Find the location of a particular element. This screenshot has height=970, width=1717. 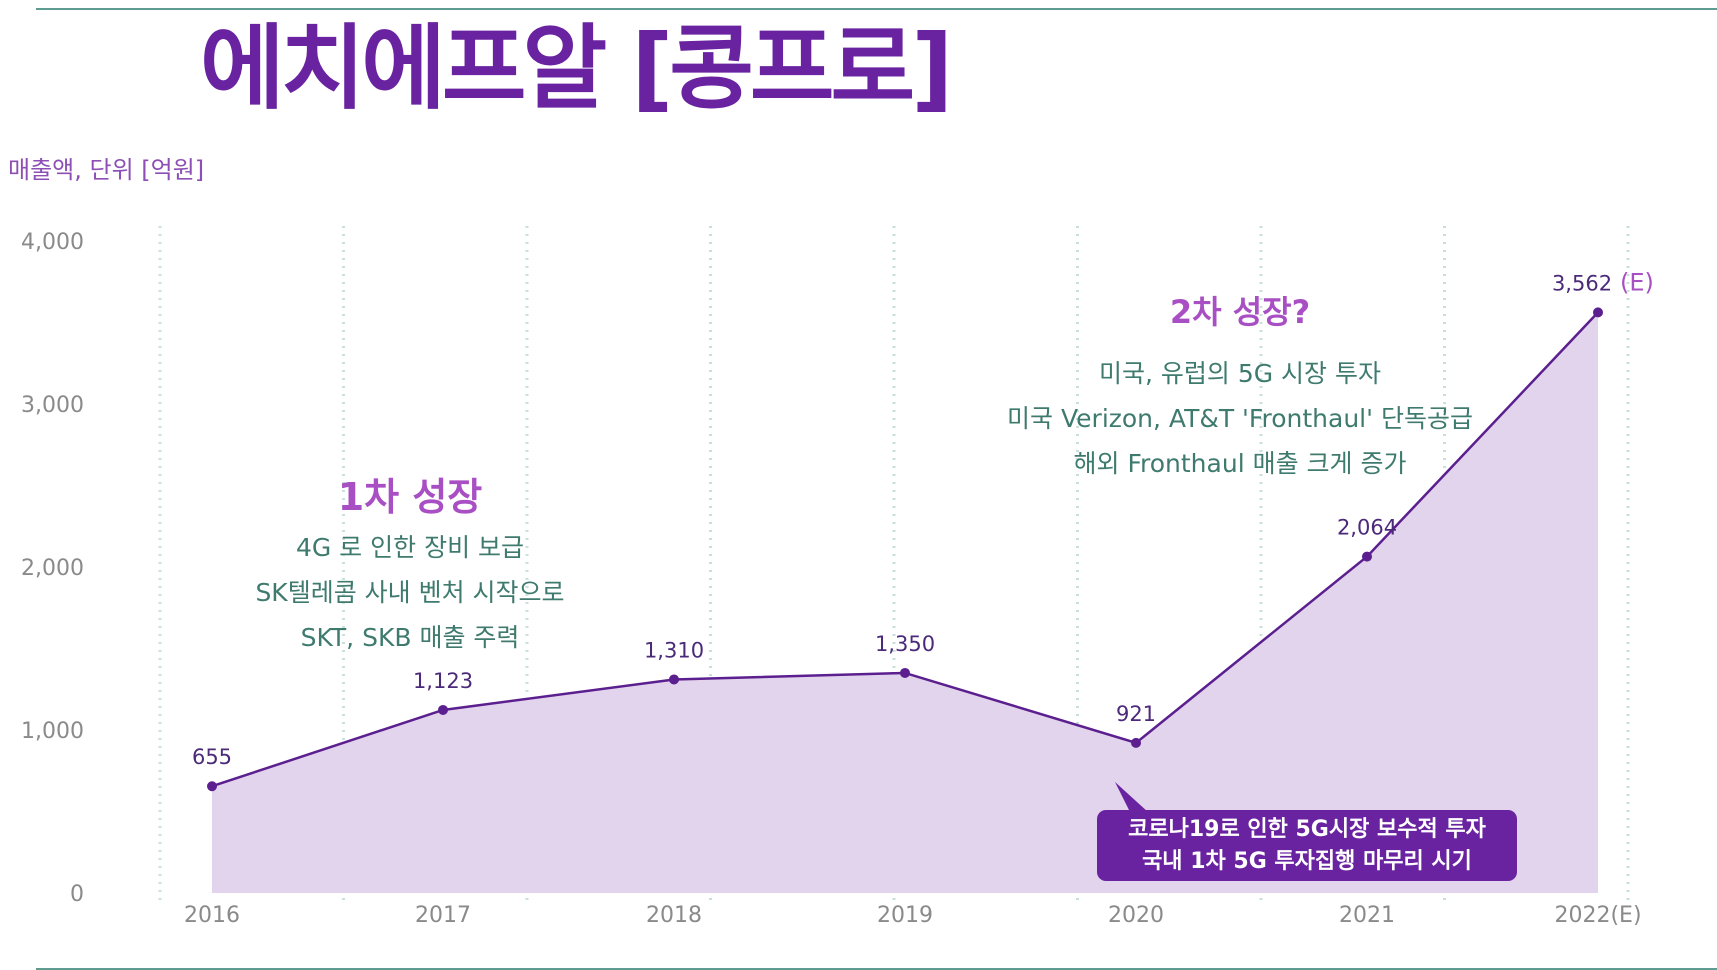

x-tick-label: 2017 is located at coordinates (443, 915).